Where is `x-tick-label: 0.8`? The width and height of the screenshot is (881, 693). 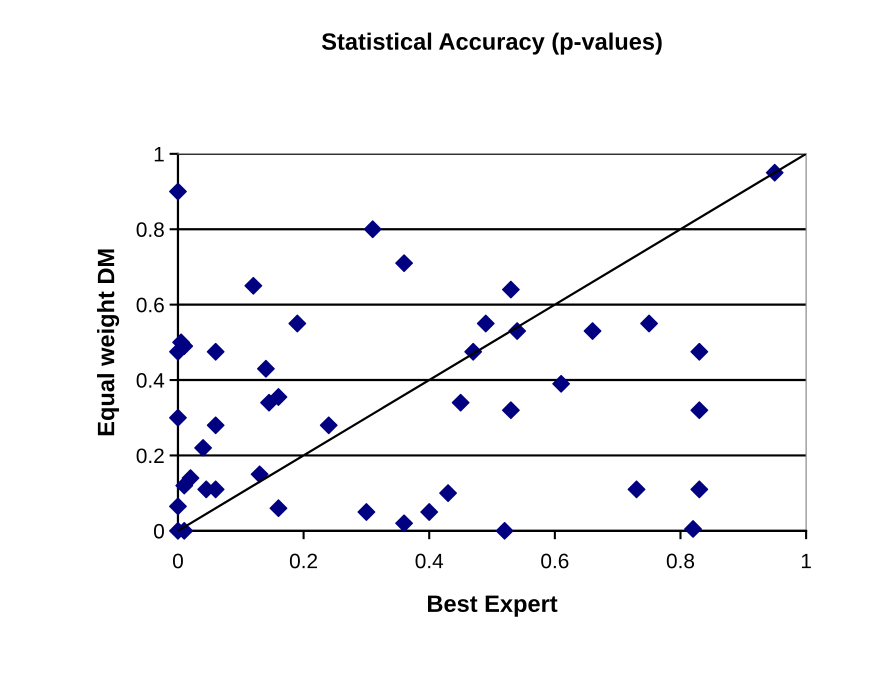
x-tick-label: 0.8 is located at coordinates (680, 561).